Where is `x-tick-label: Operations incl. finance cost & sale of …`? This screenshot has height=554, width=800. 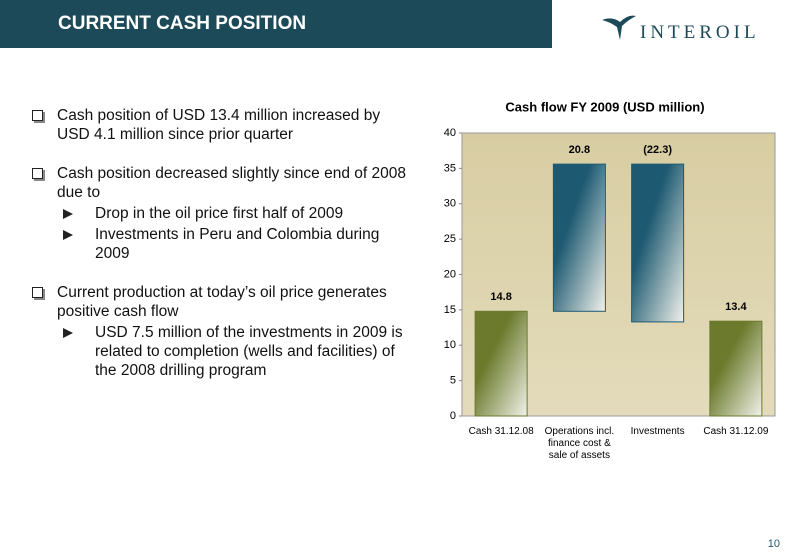 x-tick-label: Operations incl. finance cost & sale of … is located at coordinates (579, 443).